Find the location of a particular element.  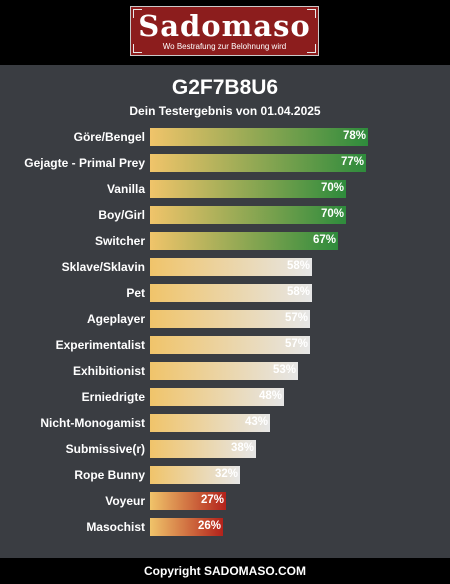

score-bar: 48% is located at coordinates (217, 397).